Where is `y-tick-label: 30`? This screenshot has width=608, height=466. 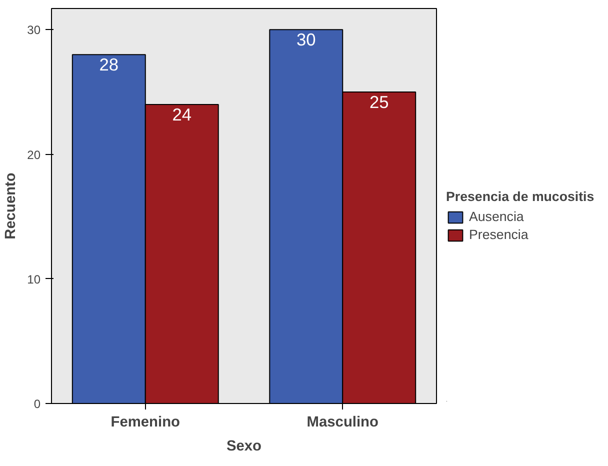 y-tick-label: 30 is located at coordinates (34, 30).